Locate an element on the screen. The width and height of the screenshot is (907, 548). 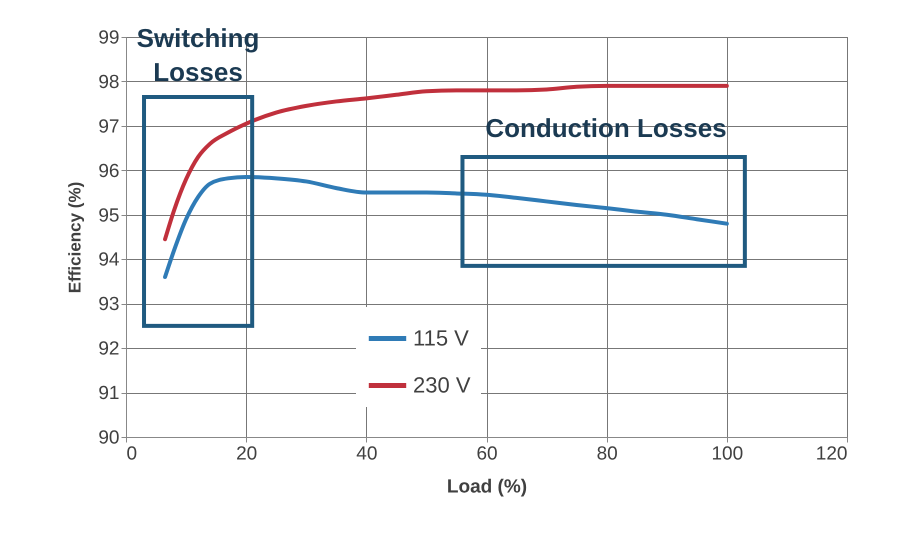
x-tick-label: 120 is located at coordinates (832, 454).